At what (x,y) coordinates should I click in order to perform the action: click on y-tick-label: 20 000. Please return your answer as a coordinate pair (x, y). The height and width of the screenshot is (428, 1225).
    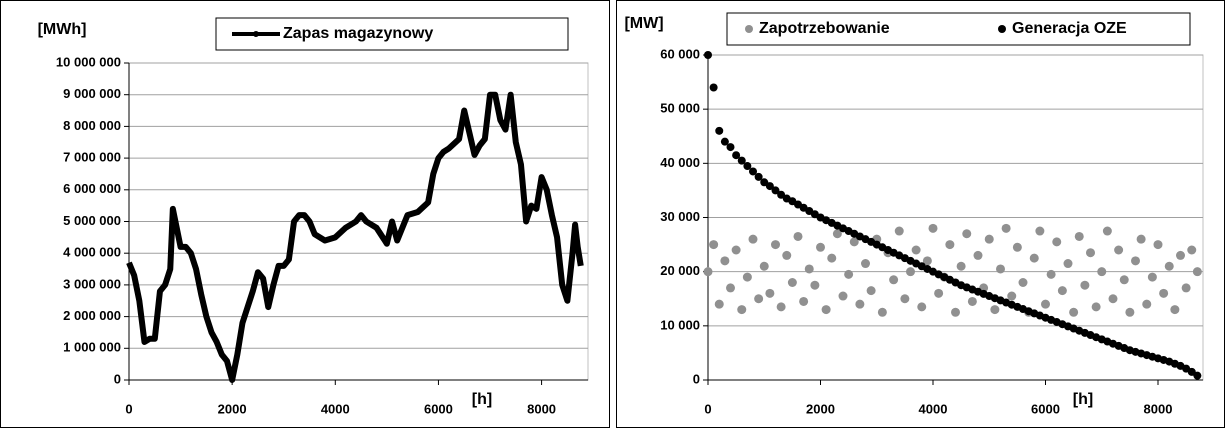
    Looking at the image, I should click on (680, 270).